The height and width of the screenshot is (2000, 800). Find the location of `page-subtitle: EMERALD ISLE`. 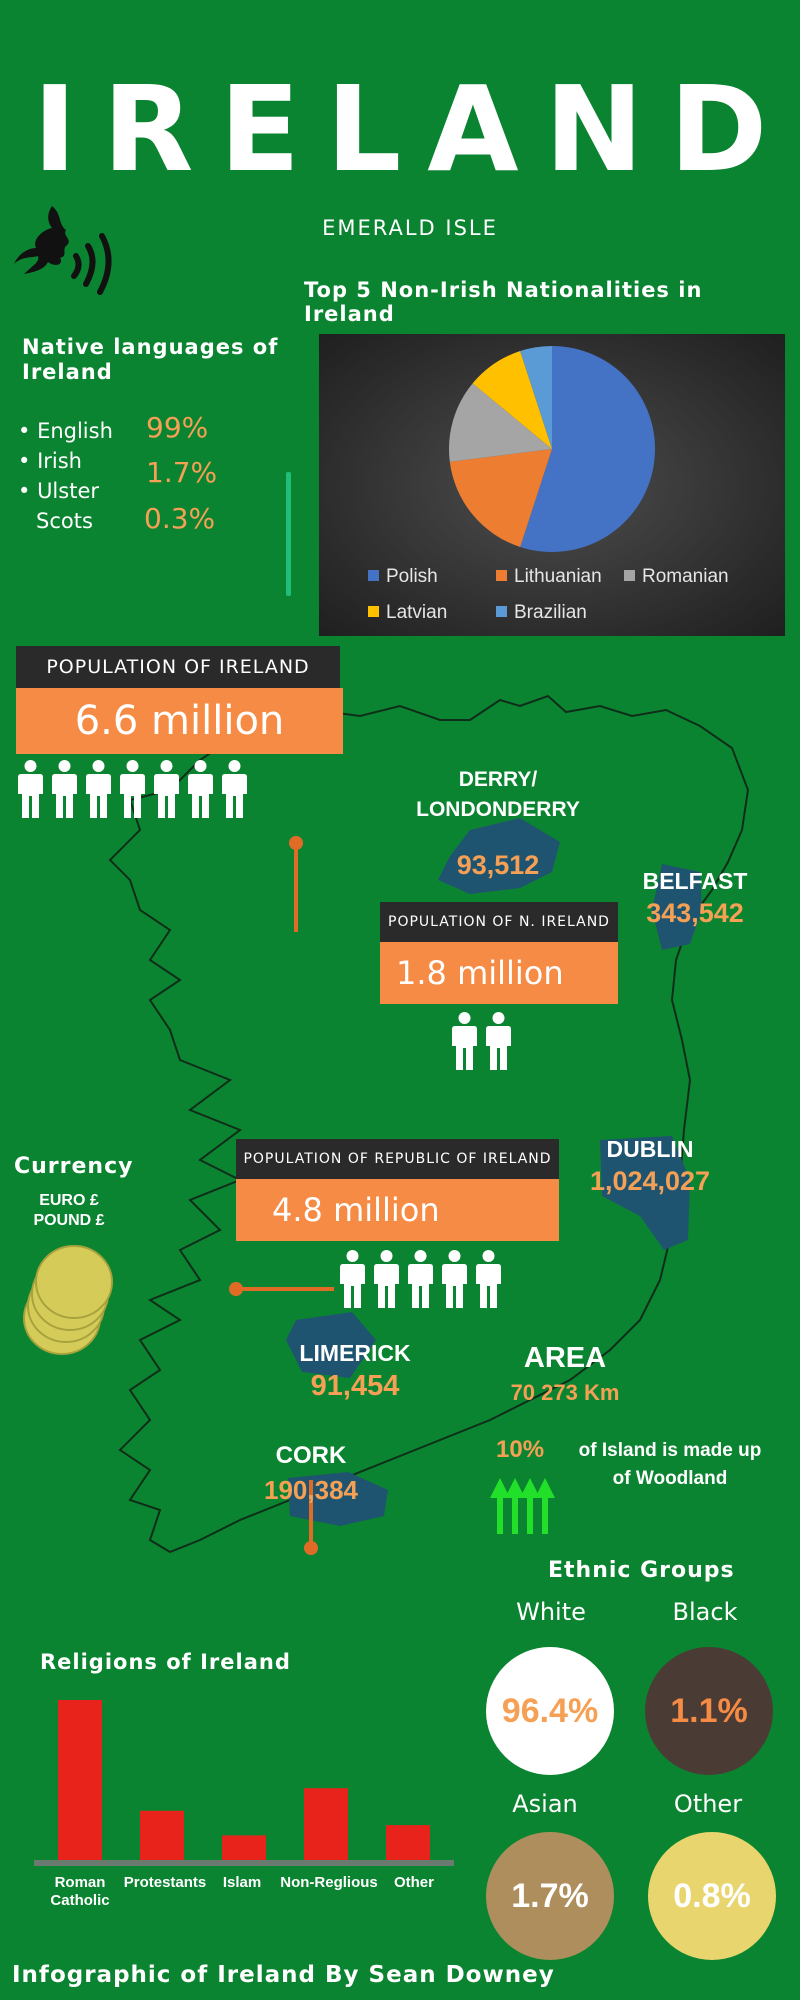

page-subtitle: EMERALD ISLE is located at coordinates (410, 228).